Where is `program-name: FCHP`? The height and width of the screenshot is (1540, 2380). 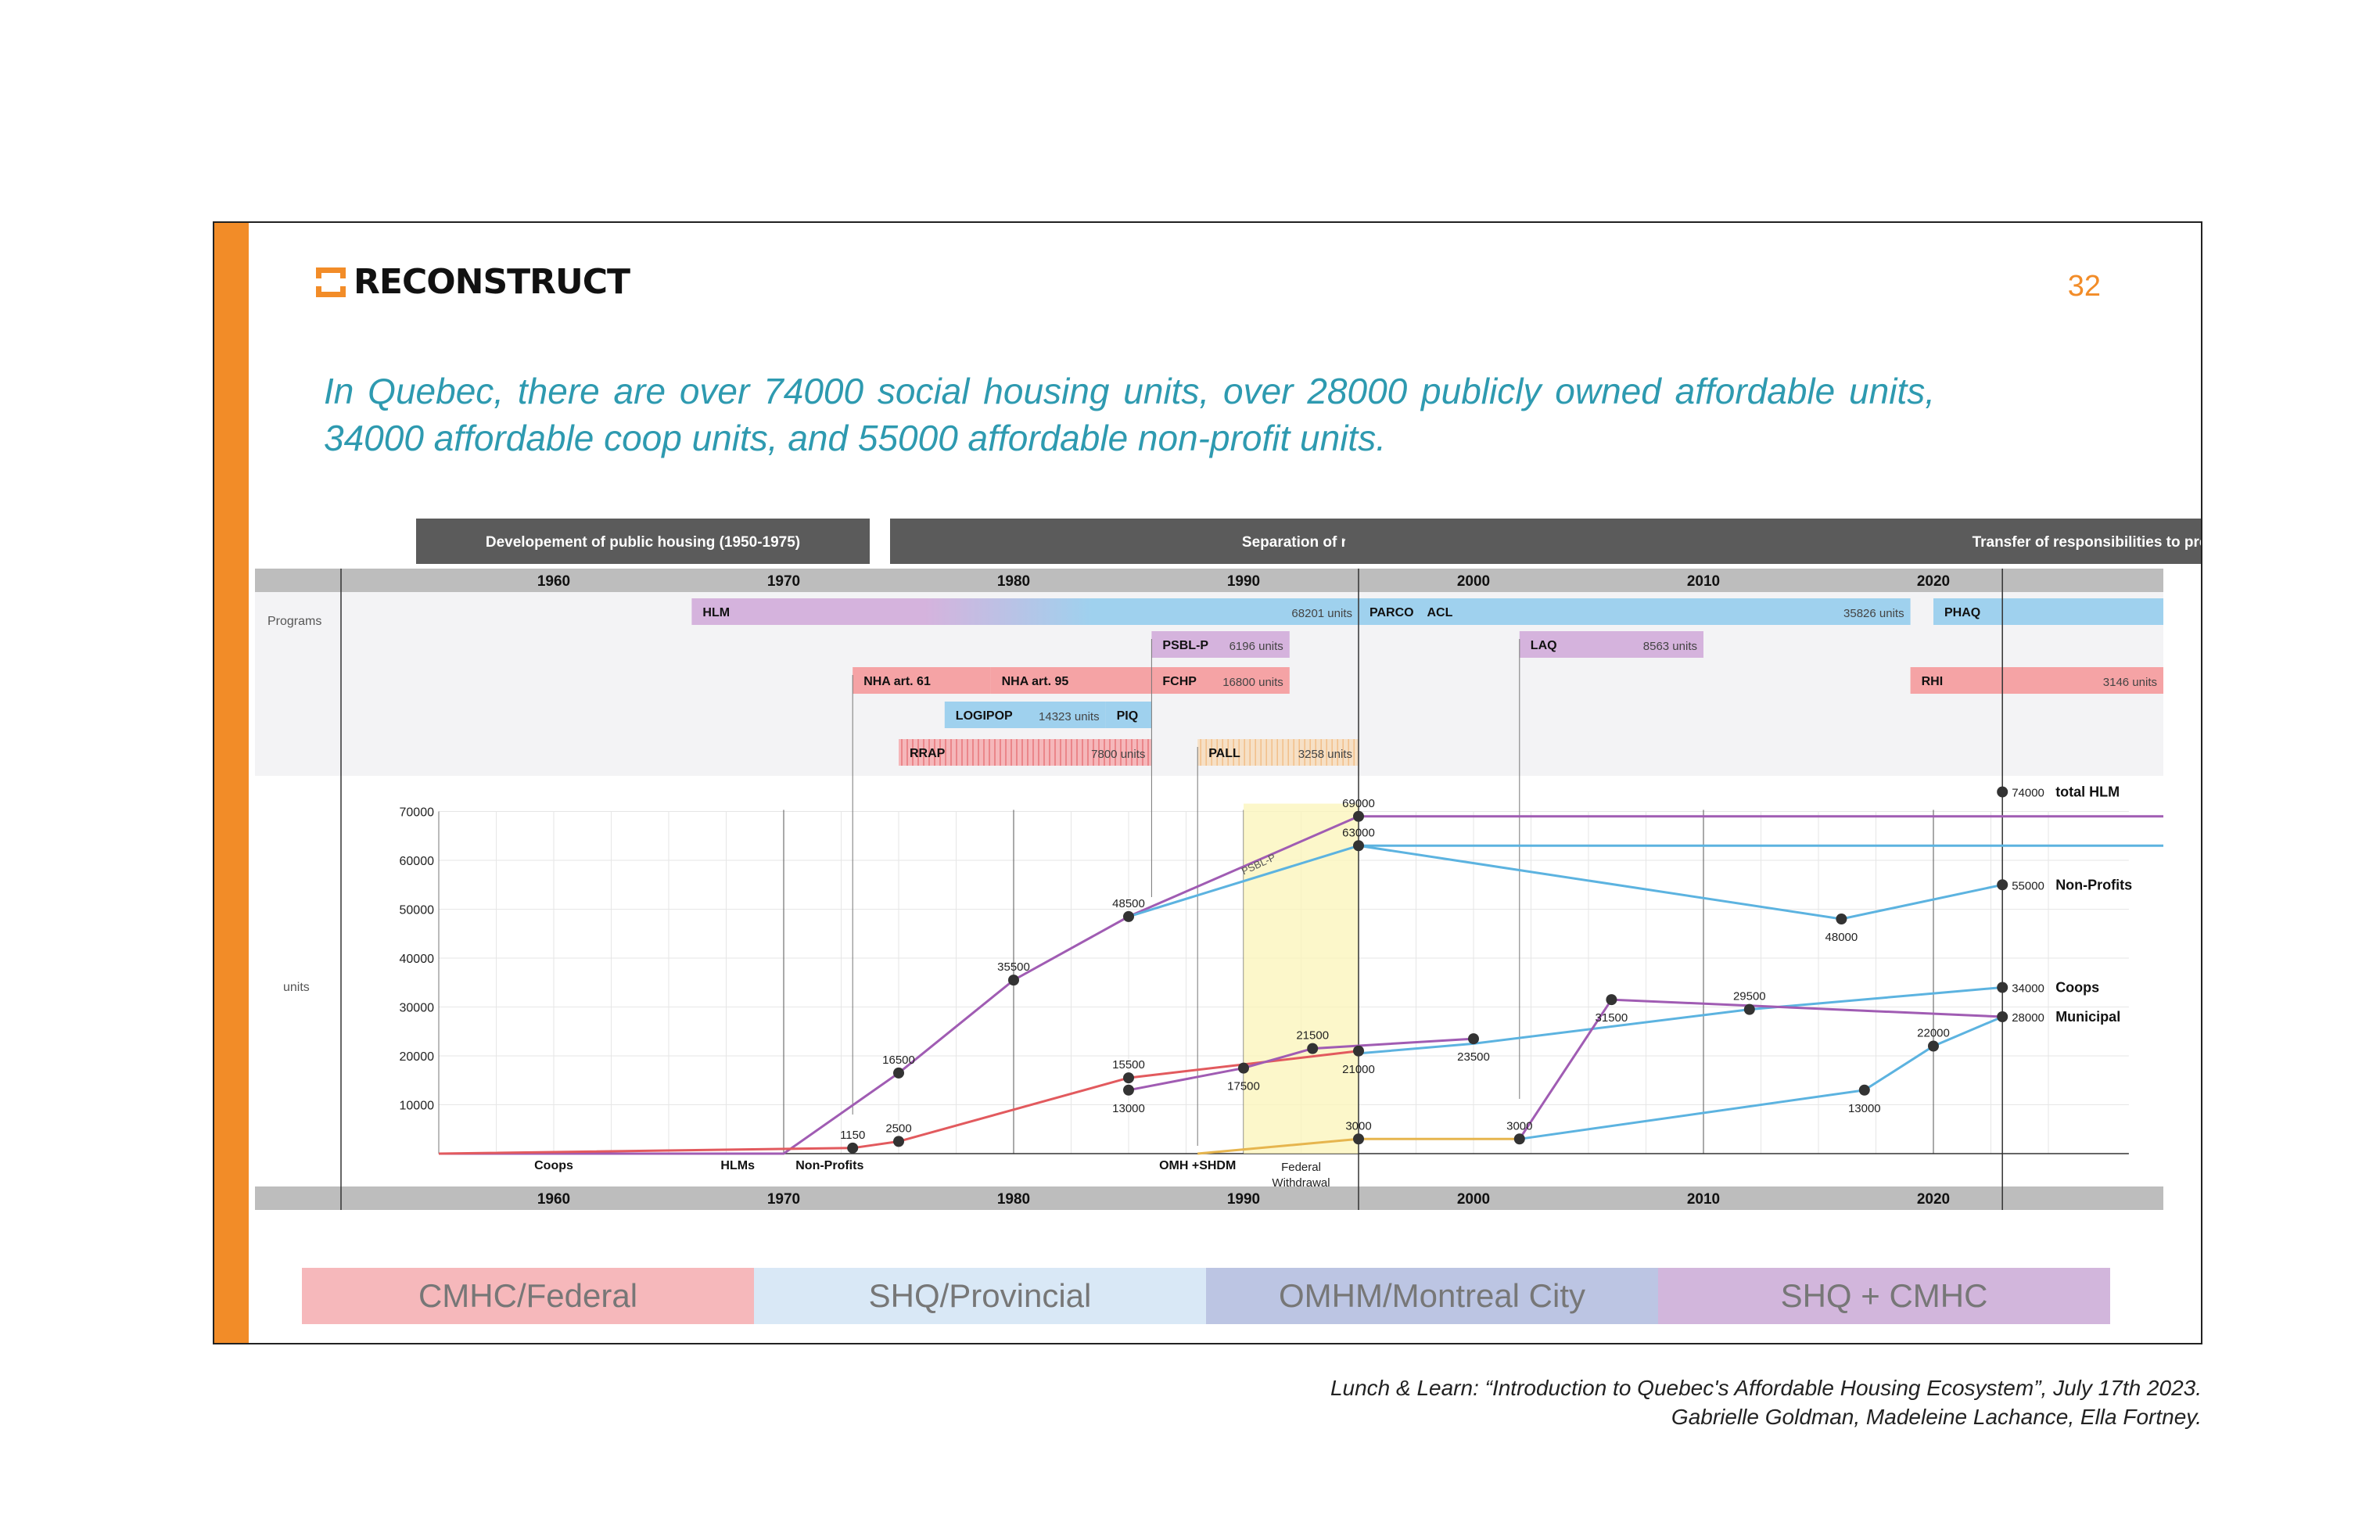 program-name: FCHP is located at coordinates (1179, 681).